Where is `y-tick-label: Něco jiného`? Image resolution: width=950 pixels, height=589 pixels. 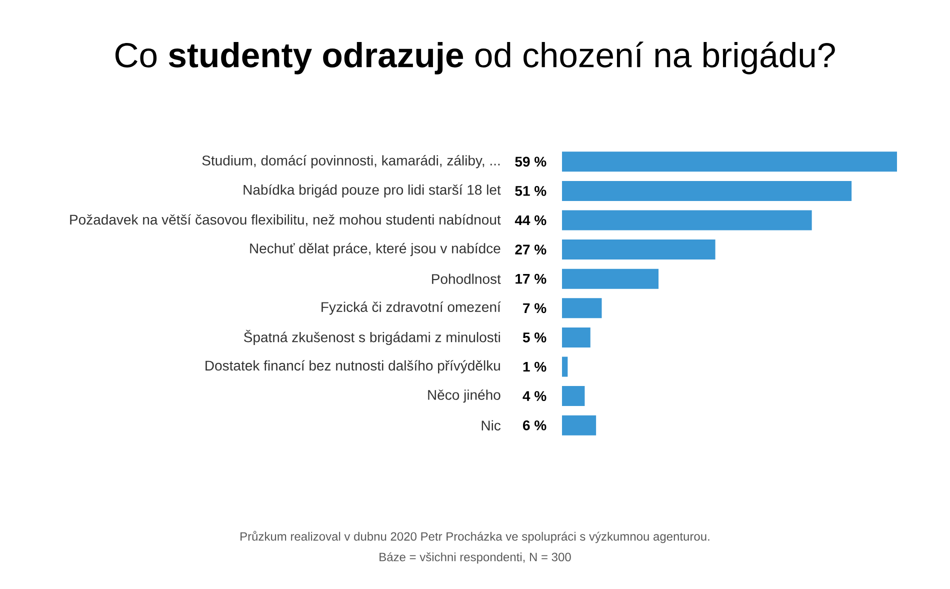
y-tick-label: Něco jiného is located at coordinates (464, 396).